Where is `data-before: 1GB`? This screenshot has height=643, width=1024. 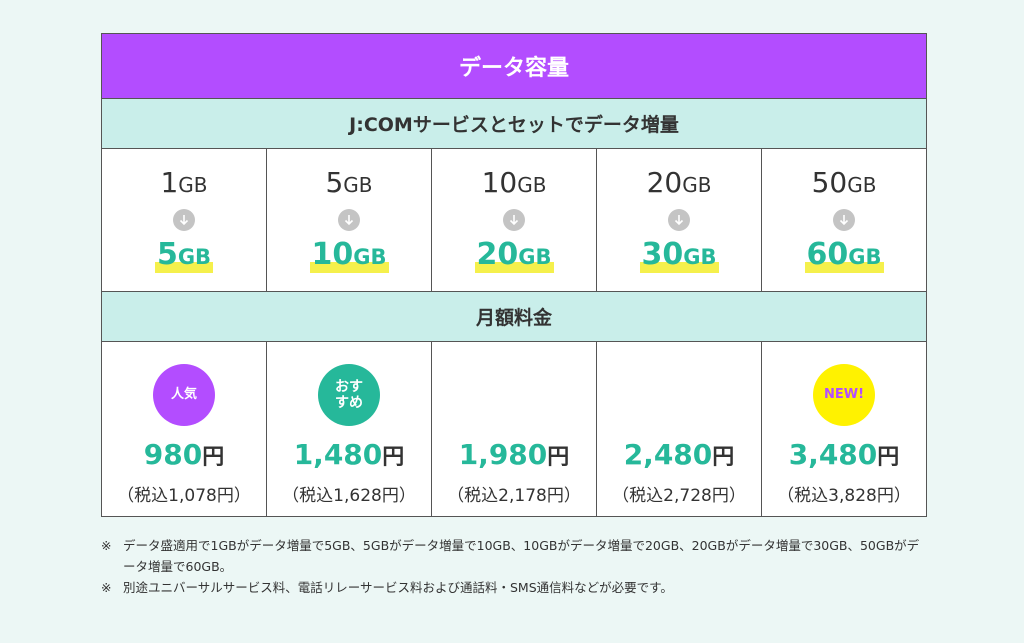 data-before: 1GB is located at coordinates (184, 182).